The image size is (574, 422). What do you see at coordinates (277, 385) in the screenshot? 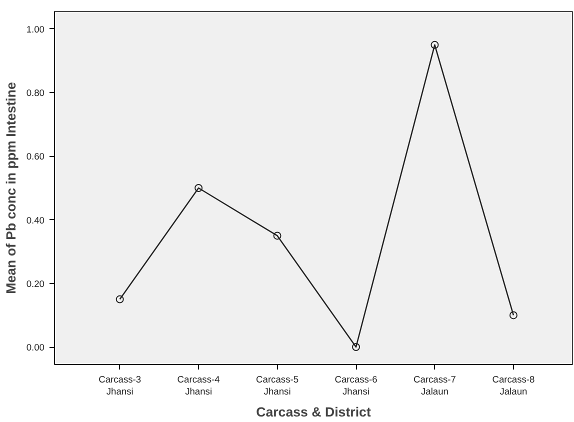
I see `x-tick-label: Carcass-5 Jhansi` at bounding box center [277, 385].